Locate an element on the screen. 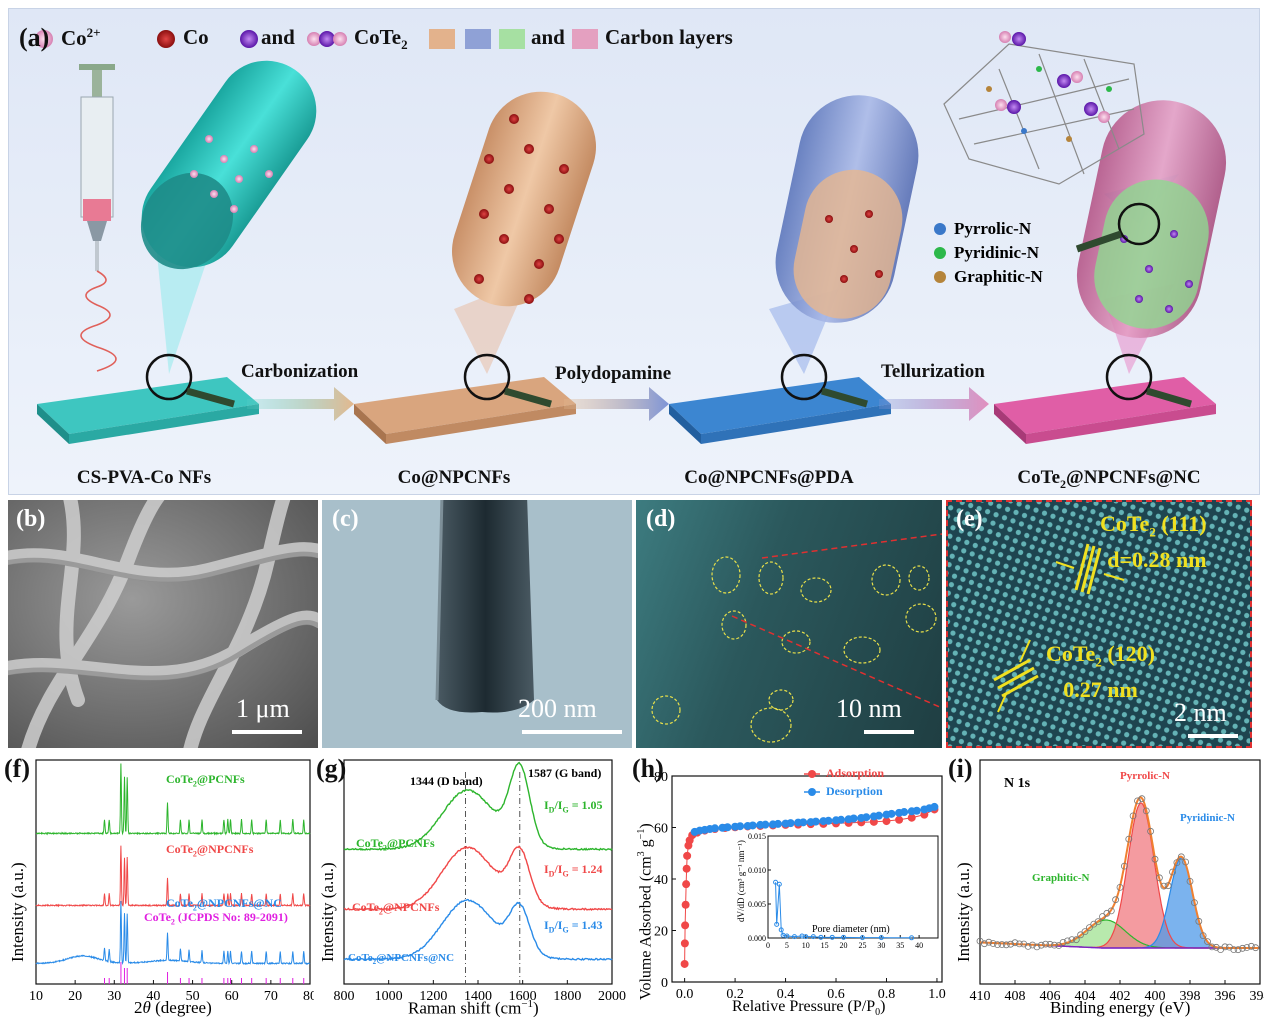 The image size is (1268, 1027). xrd-chart: 10 20 30 40 50 60 70 80 is located at coordinates (159, 887).